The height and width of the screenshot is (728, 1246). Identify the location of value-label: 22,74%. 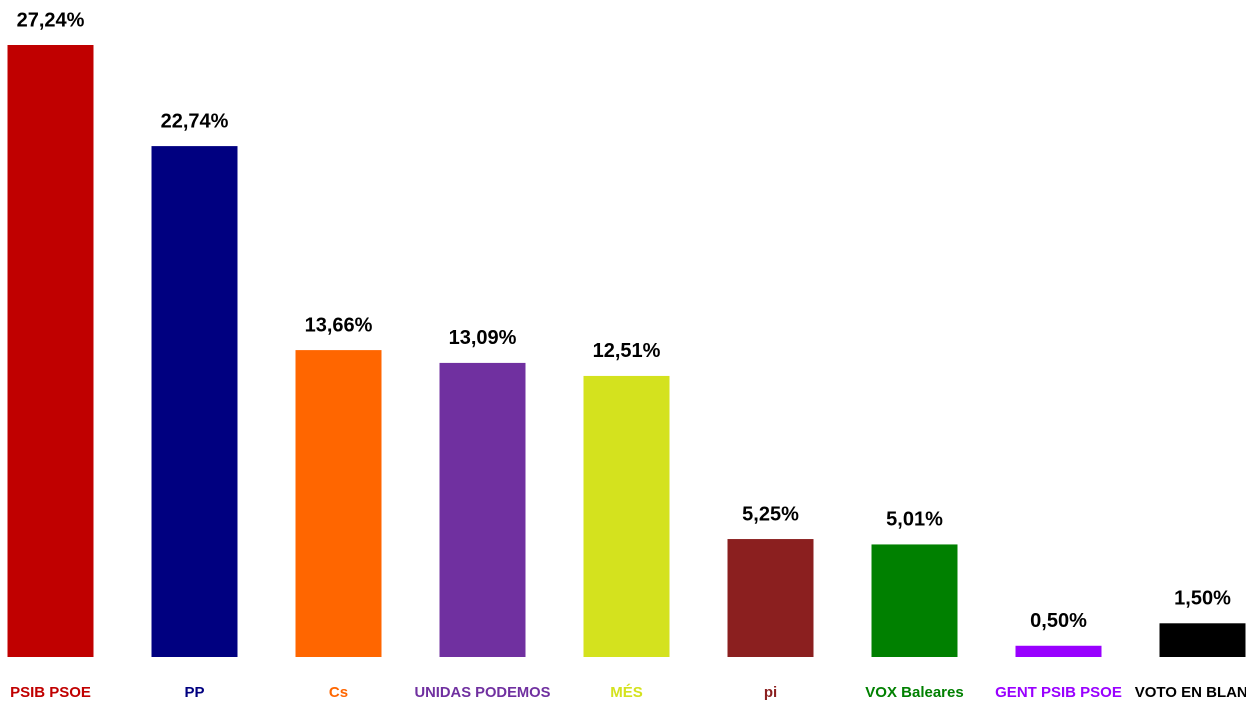
(195, 121).